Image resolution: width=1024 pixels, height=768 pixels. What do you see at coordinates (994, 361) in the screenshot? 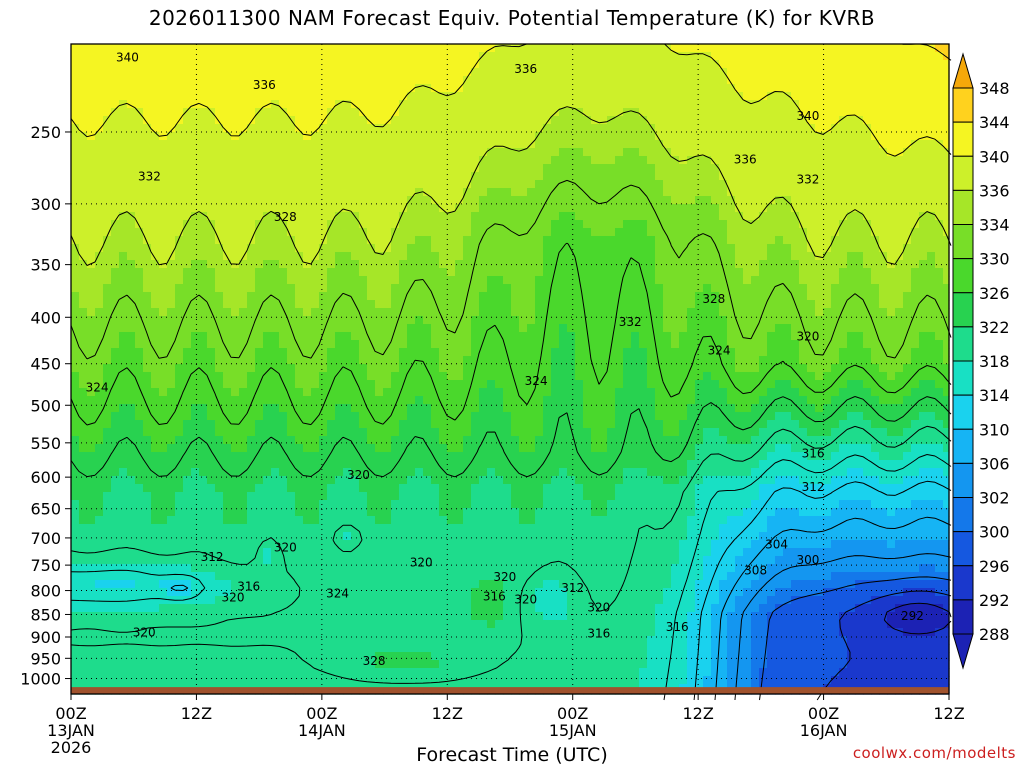
I see `colorbar-label: 318` at bounding box center [994, 361].